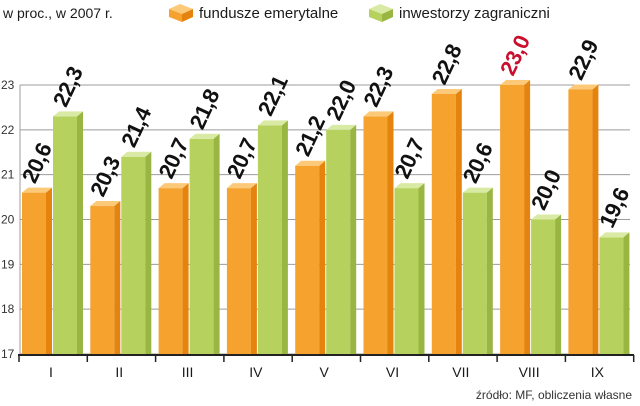 The width and height of the screenshot is (640, 406). I want to click on y-tick-label: 19, so click(8, 264).